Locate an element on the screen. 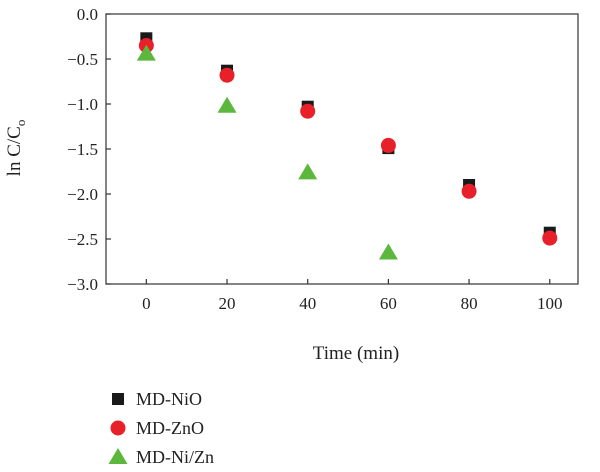 The height and width of the screenshot is (472, 600). x-axis-label: Time (min) is located at coordinates (356, 353).